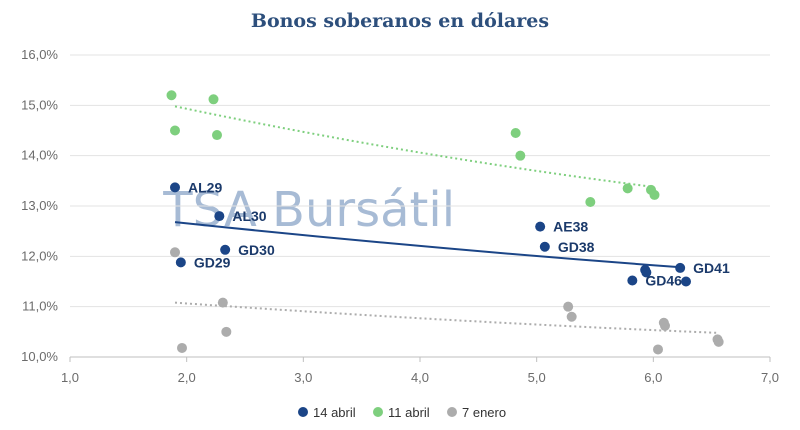 The height and width of the screenshot is (430, 800). I want to click on x-tick-label: 2,0, so click(187, 377).